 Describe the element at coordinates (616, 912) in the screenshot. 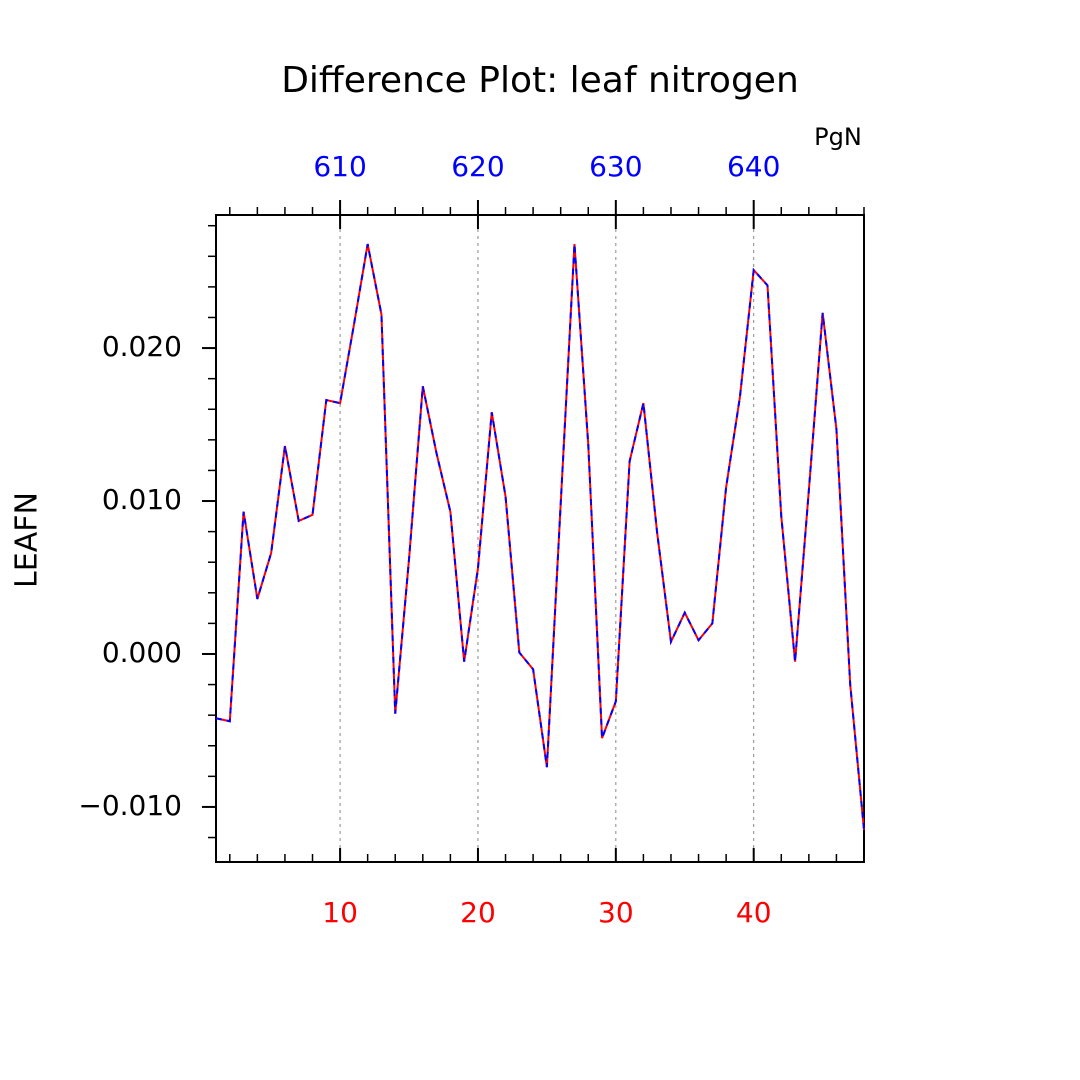

I see `x-tick-label: 30` at that location.